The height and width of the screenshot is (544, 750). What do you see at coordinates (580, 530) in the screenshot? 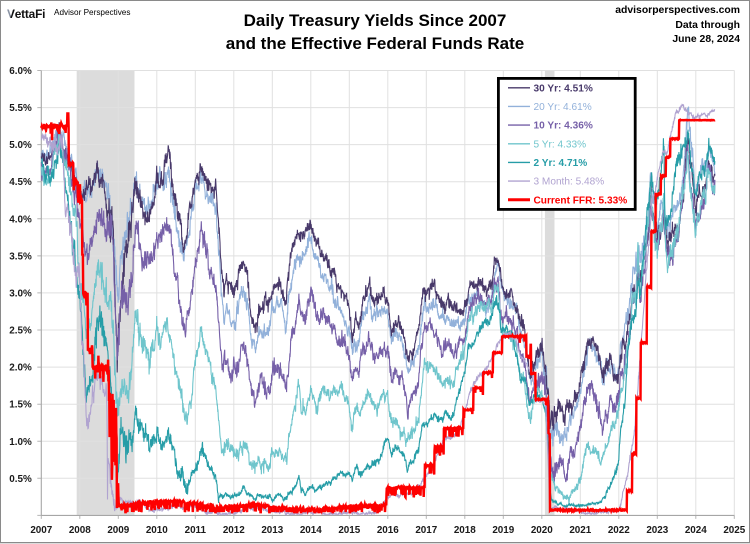
I see `svg-text: 2021` at bounding box center [580, 530].